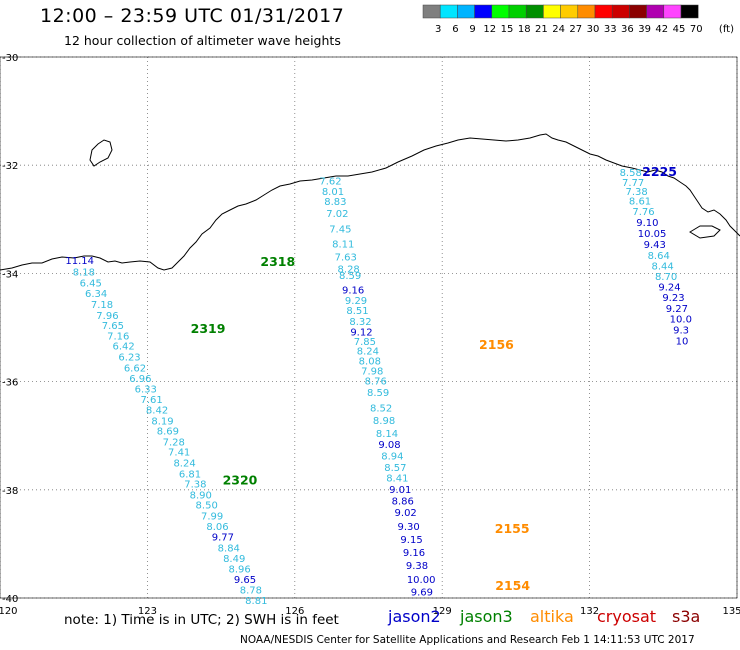 The height and width of the screenshot is (650, 740). I want to click on pass-label: 2320, so click(240, 479).